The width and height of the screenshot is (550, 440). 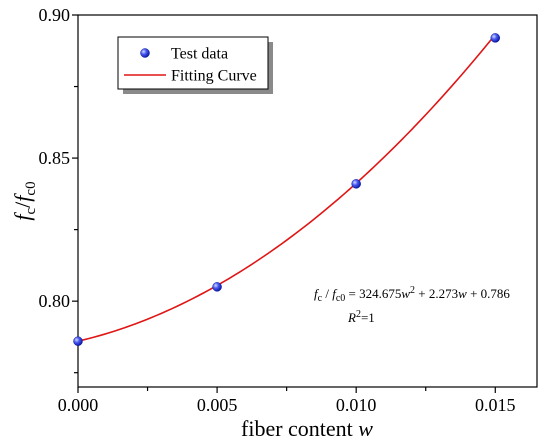 What do you see at coordinates (356, 405) in the screenshot?
I see `x-tick-label: 0.010` at bounding box center [356, 405].